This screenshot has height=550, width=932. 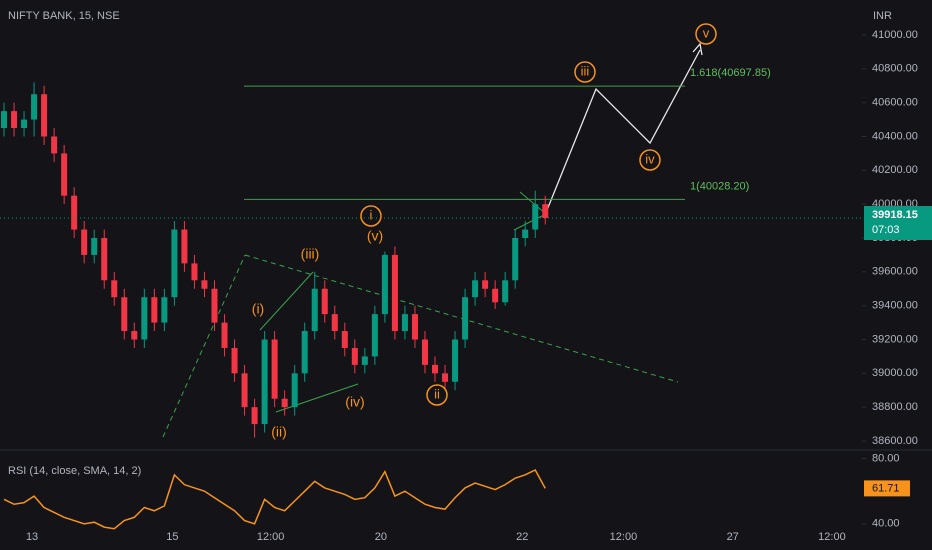 What do you see at coordinates (622, 132) in the screenshot?
I see `projection-path` at bounding box center [622, 132].